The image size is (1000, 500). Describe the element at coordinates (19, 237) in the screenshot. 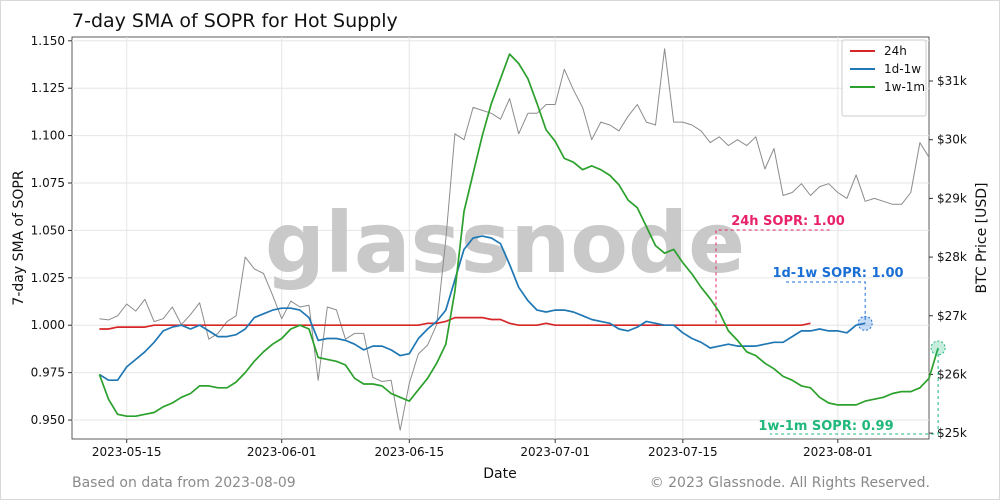

I see `y-axis-label-left: 7-day SMA of SOPR` at that location.